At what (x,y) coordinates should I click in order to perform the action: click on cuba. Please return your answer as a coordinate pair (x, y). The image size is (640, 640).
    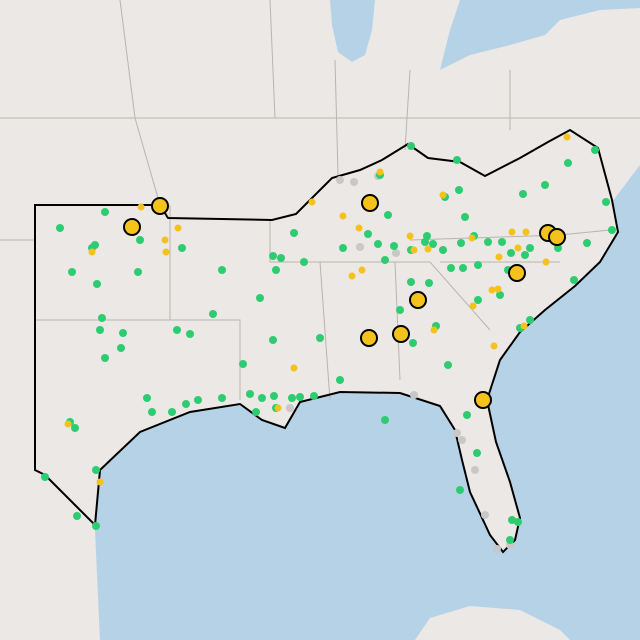
    Looking at the image, I should click on (492, 623).